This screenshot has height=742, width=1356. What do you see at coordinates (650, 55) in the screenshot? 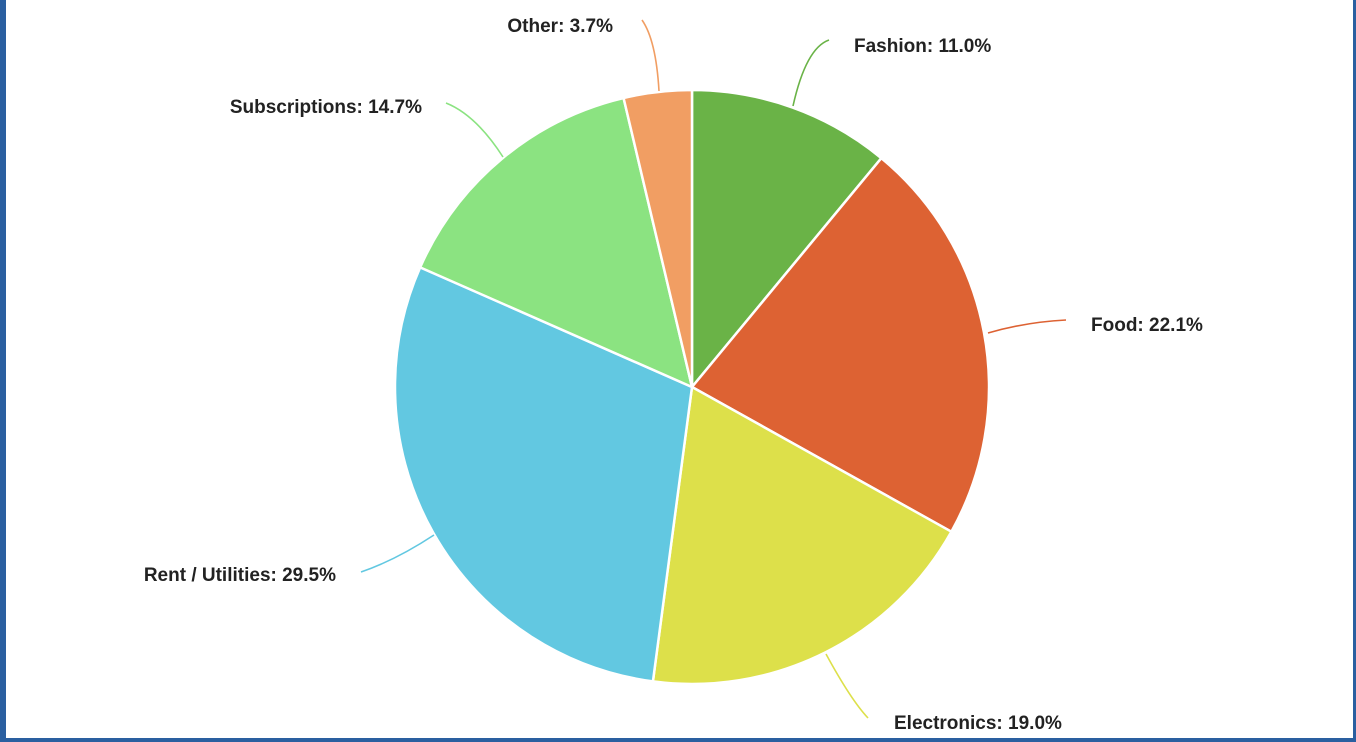
I see `leader-line-other` at bounding box center [650, 55].